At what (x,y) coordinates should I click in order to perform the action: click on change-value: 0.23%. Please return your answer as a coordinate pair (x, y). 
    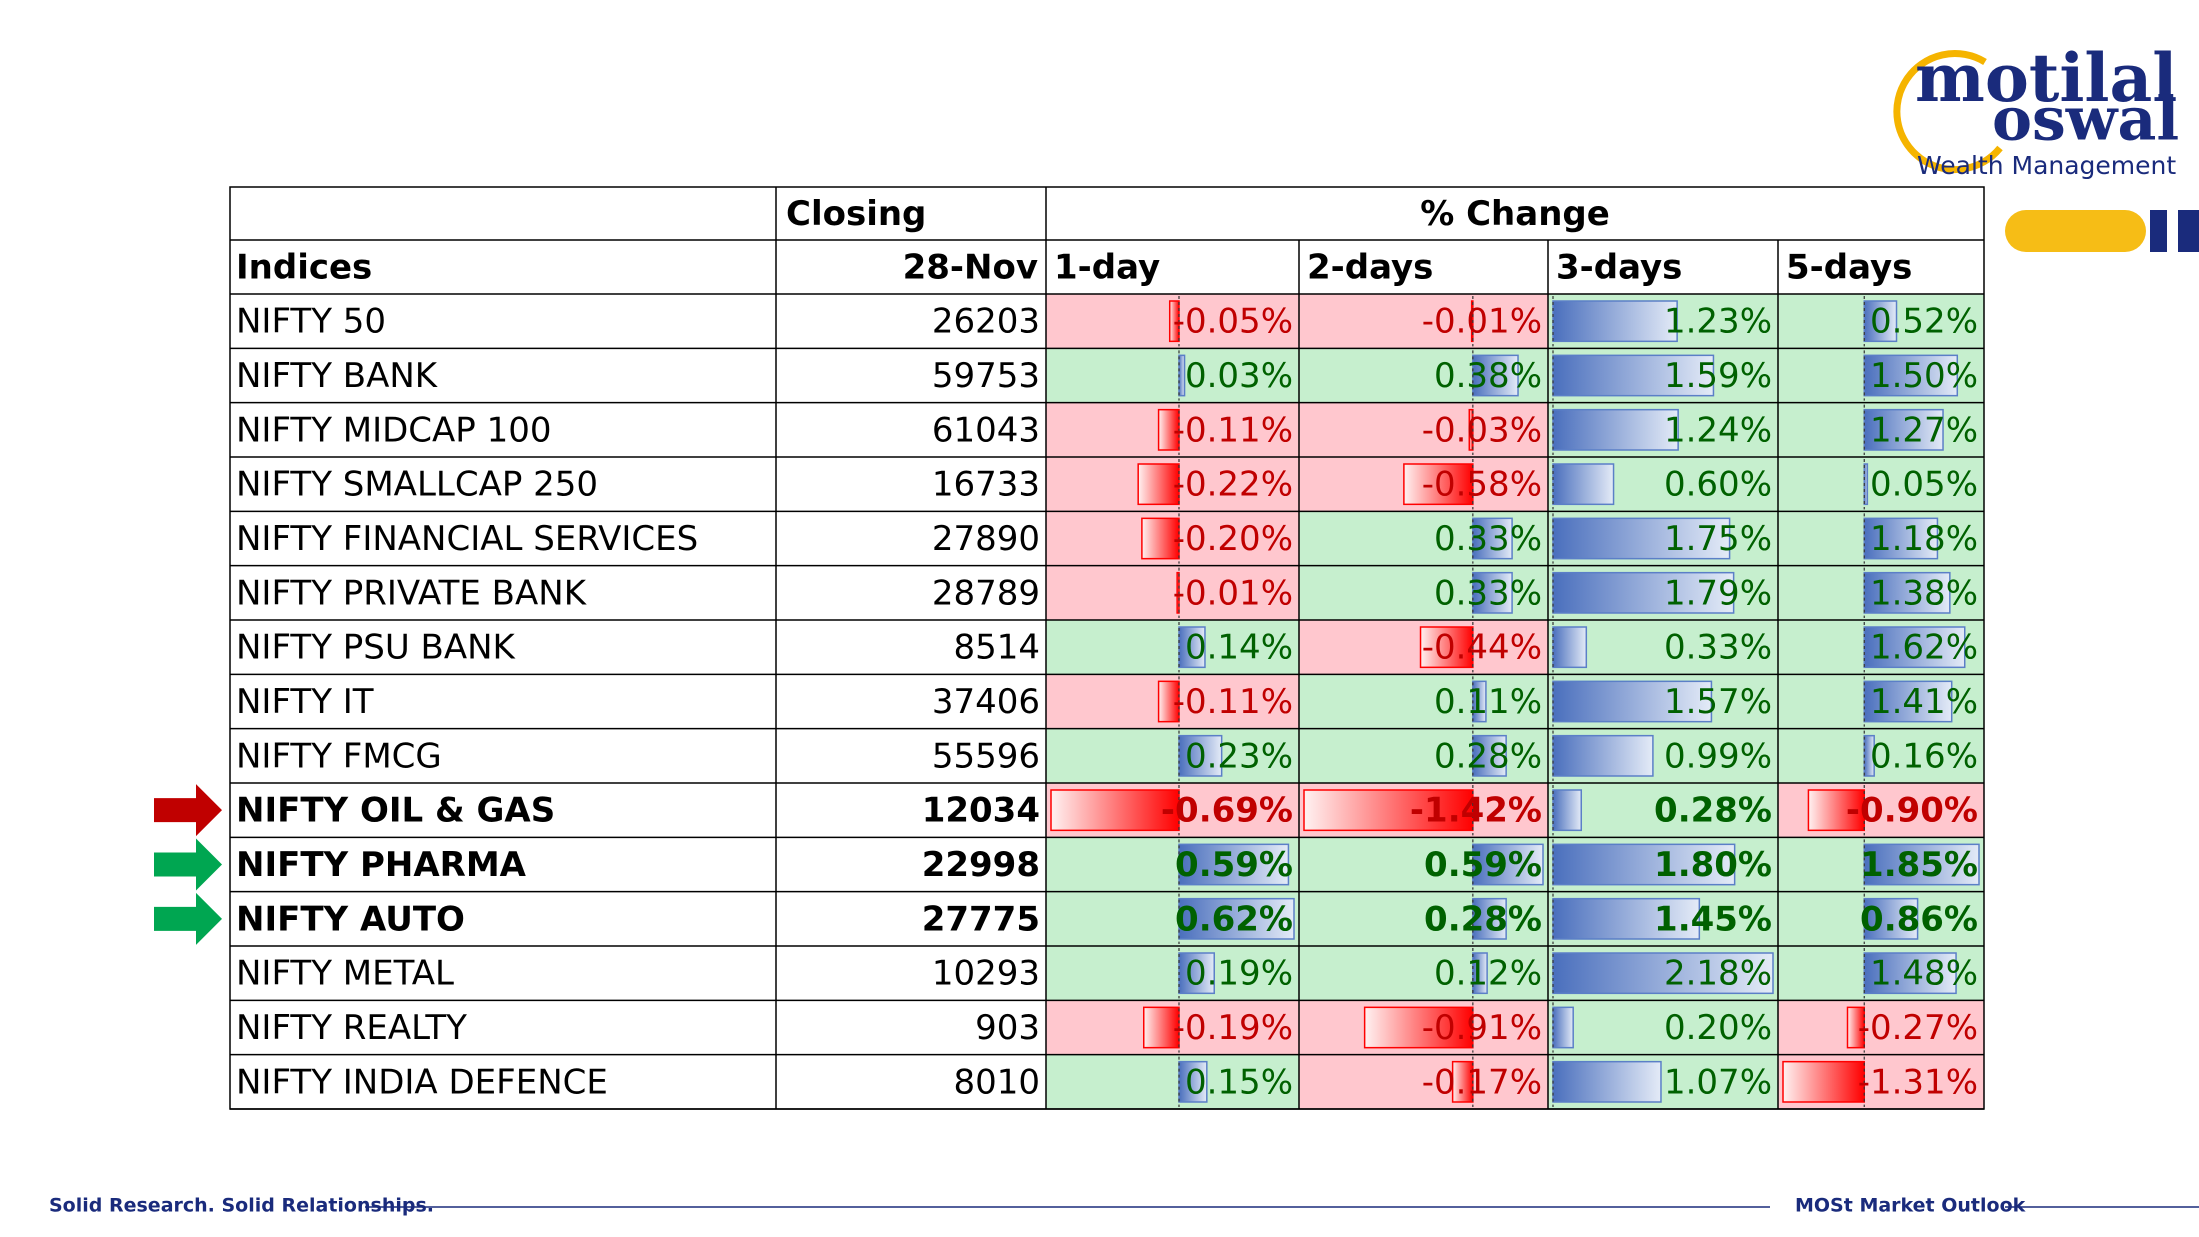
    Looking at the image, I should click on (1239, 756).